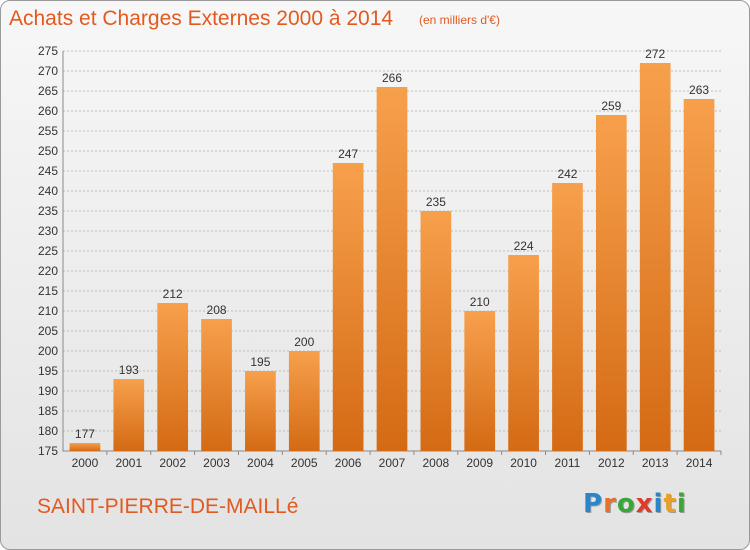 This screenshot has height=550, width=750. Describe the element at coordinates (567, 317) in the screenshot. I see `bar-2011` at that location.